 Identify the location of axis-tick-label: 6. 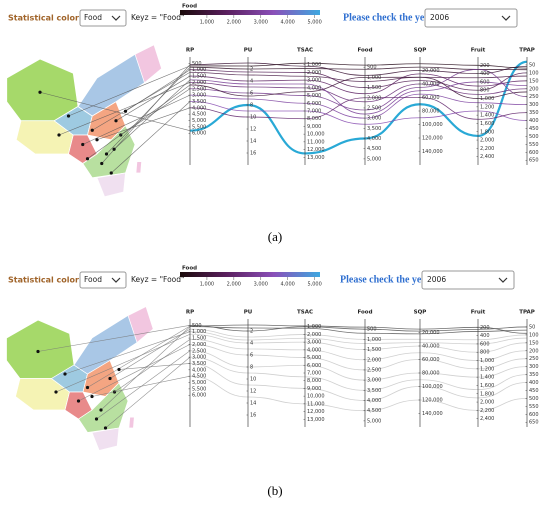
(251, 356).